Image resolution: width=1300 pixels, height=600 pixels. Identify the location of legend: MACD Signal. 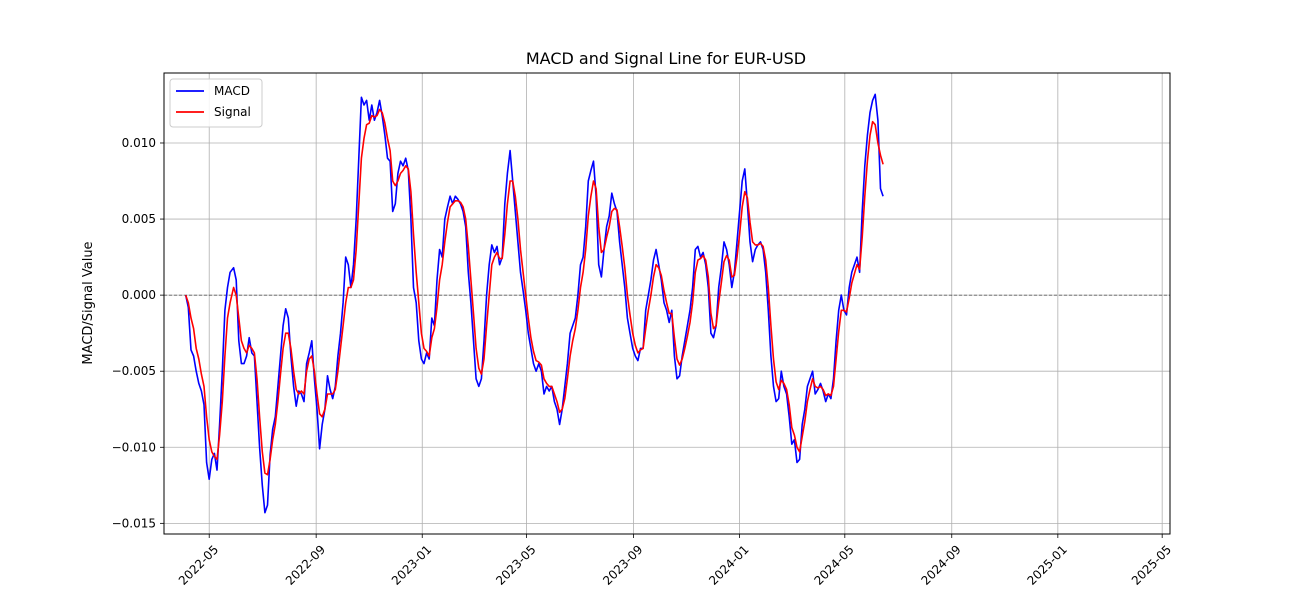
(216, 103).